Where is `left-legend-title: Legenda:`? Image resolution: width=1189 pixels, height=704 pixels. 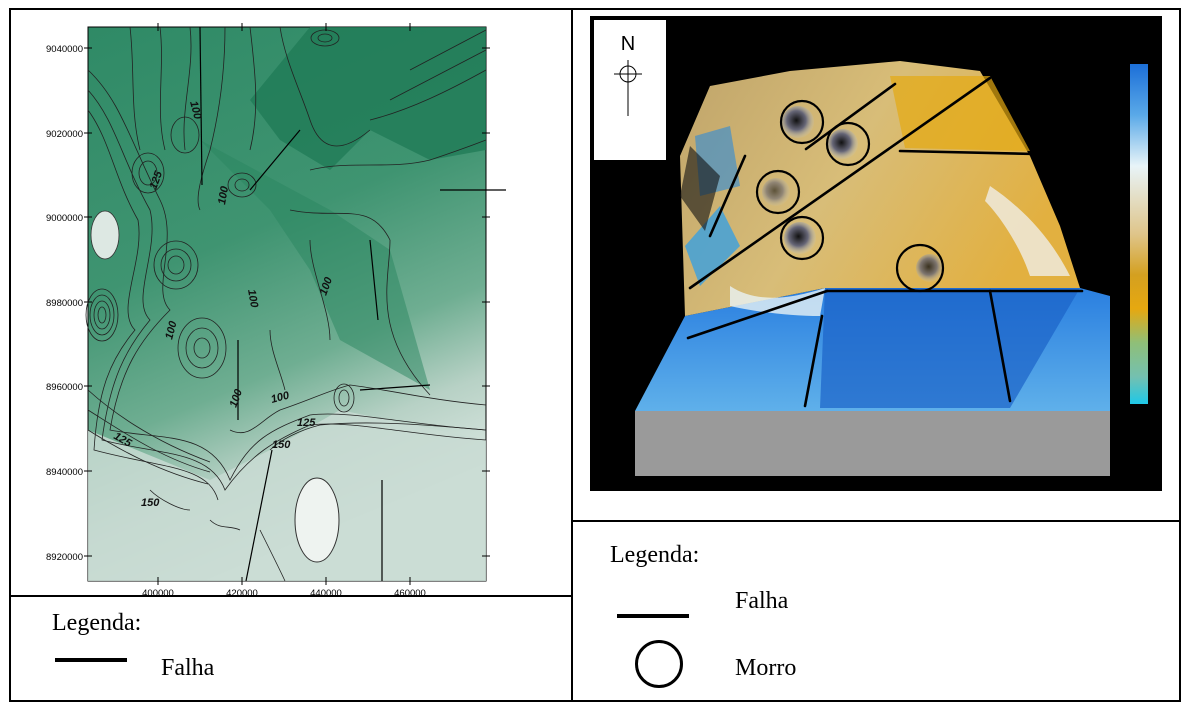
left-legend-title: Legenda: is located at coordinates (97, 623).